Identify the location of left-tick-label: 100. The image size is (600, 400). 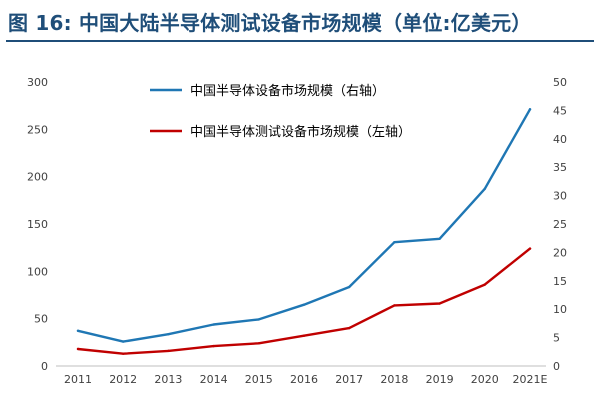
(37, 271).